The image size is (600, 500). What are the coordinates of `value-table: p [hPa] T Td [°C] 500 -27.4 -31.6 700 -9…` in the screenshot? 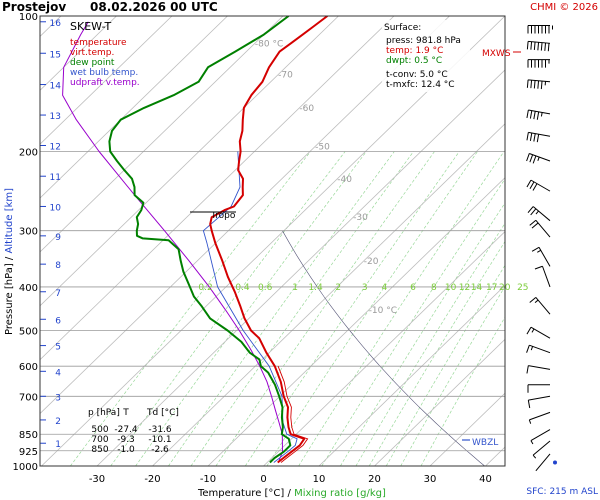 It's located at (133, 431).